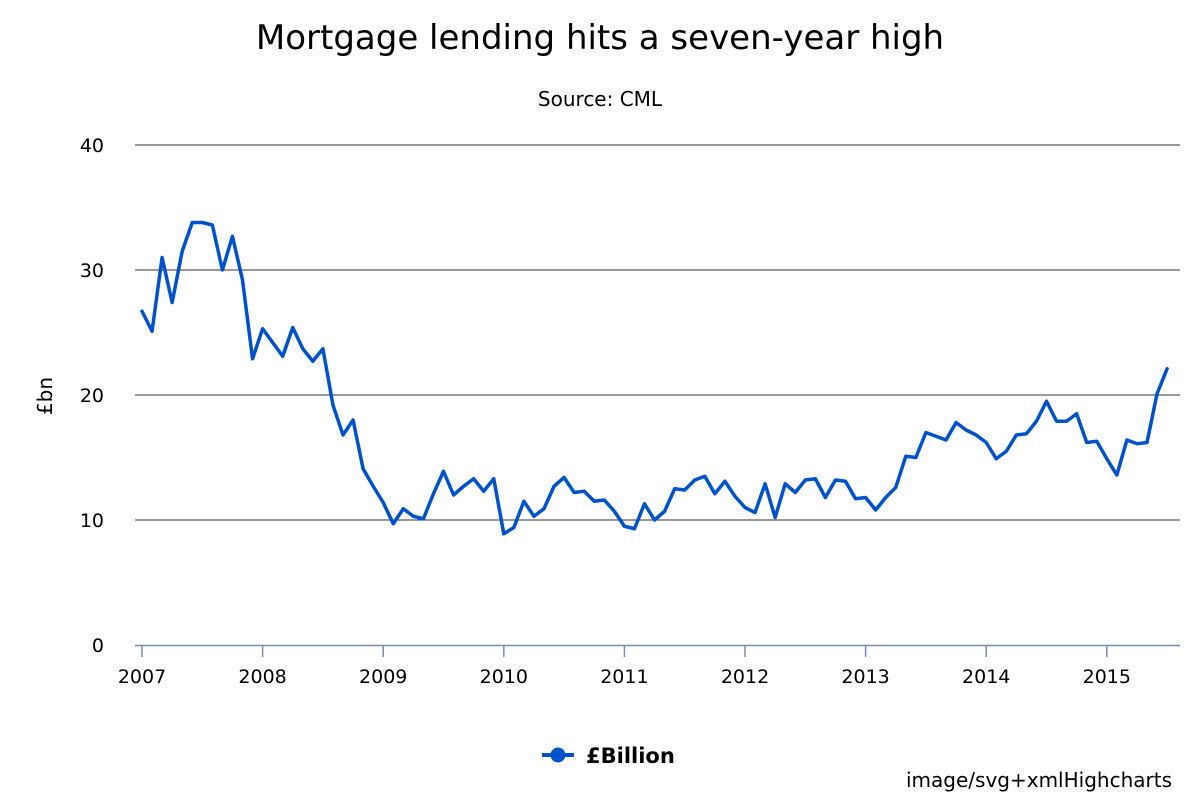 The width and height of the screenshot is (1200, 804). Describe the element at coordinates (608, 756) in the screenshot. I see `legend: £Billion` at that location.